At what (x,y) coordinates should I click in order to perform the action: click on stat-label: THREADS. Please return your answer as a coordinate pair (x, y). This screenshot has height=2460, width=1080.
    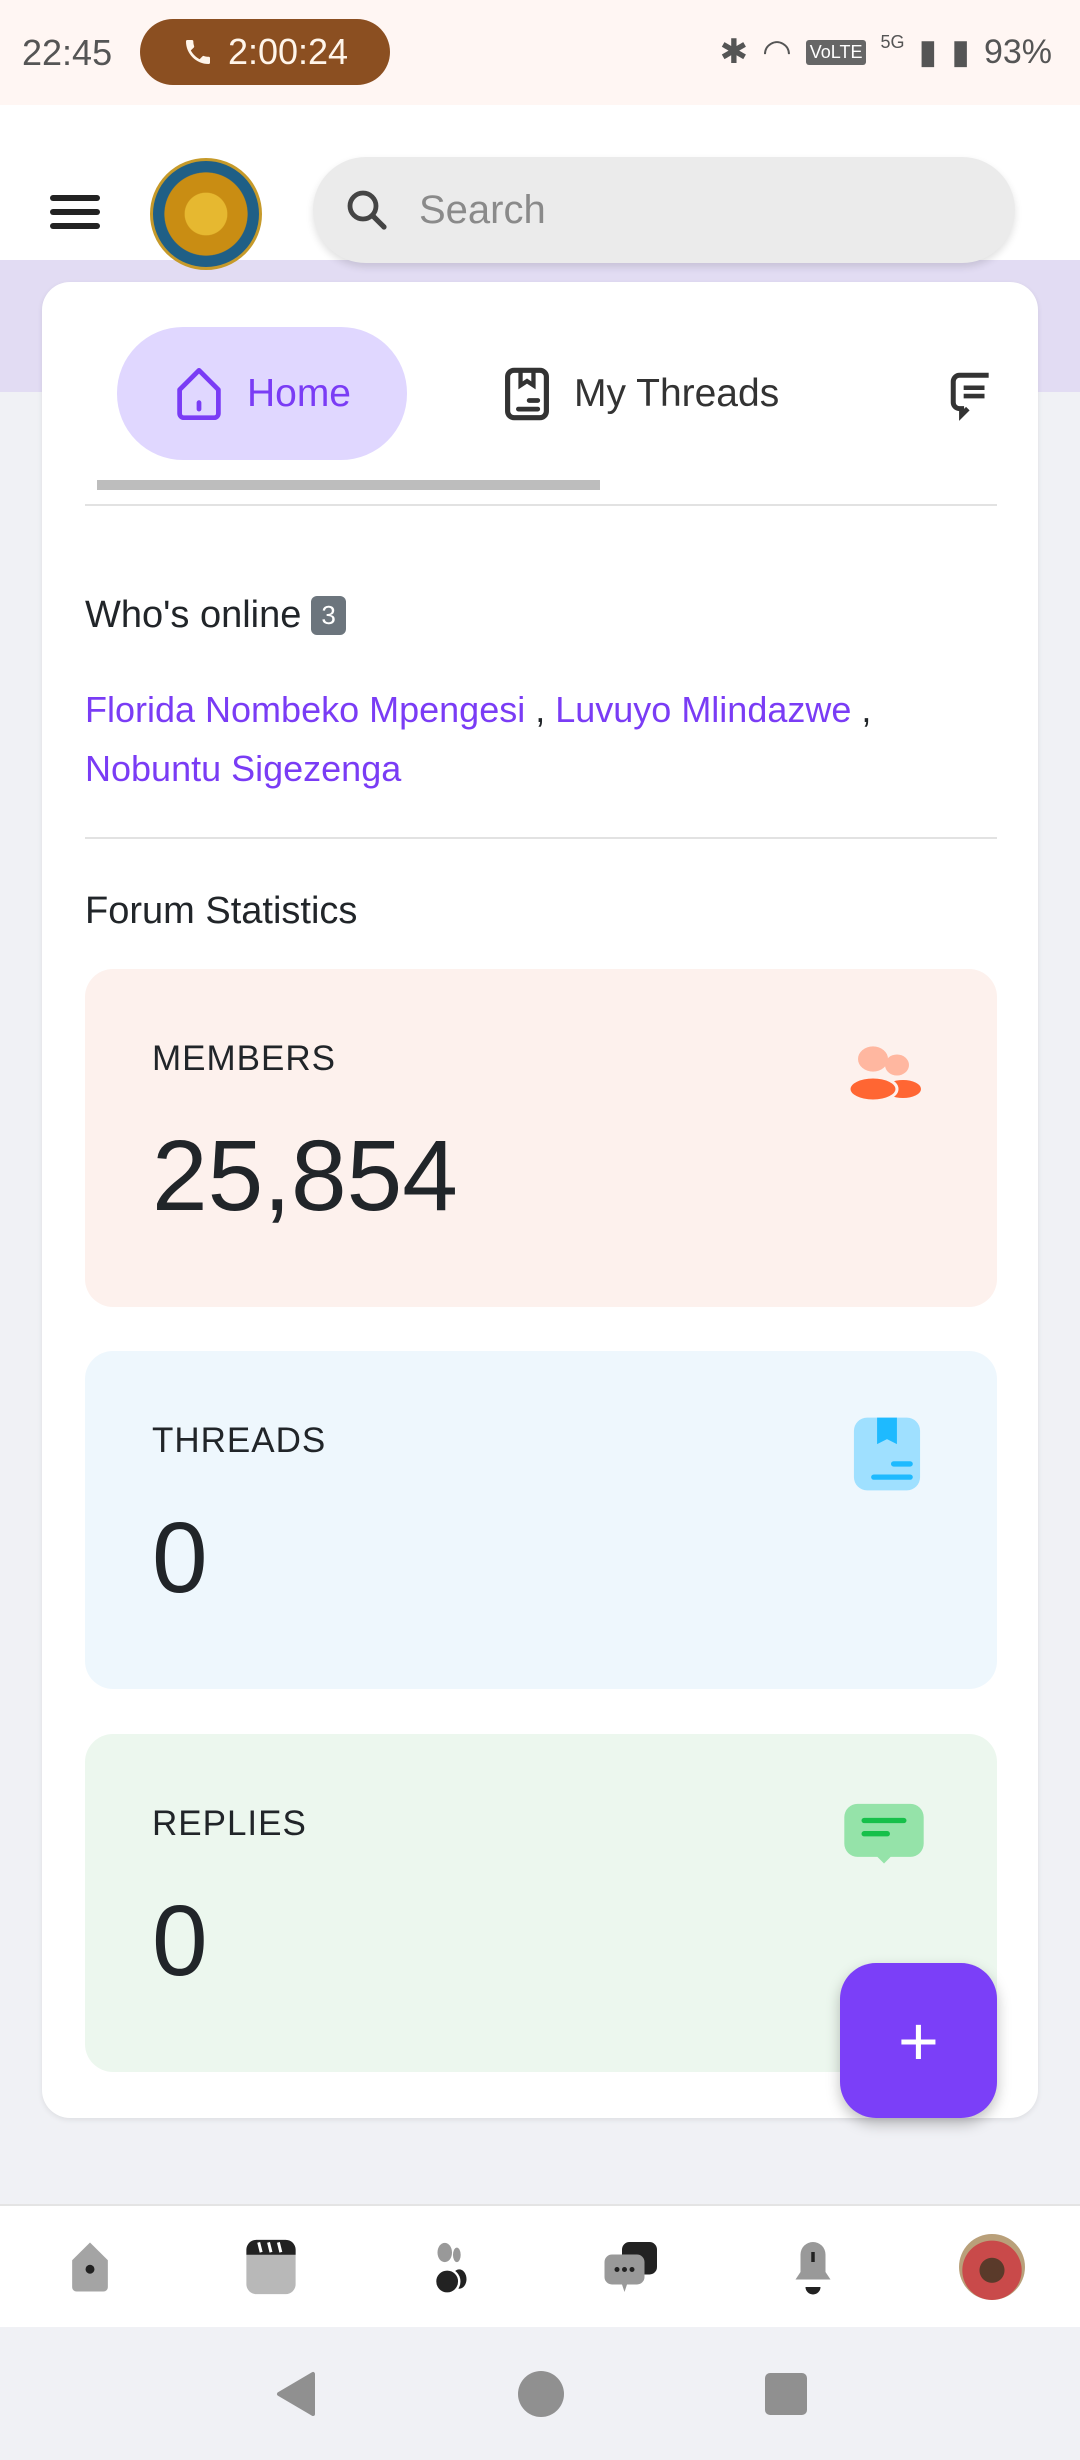
    Looking at the image, I should click on (239, 1440).